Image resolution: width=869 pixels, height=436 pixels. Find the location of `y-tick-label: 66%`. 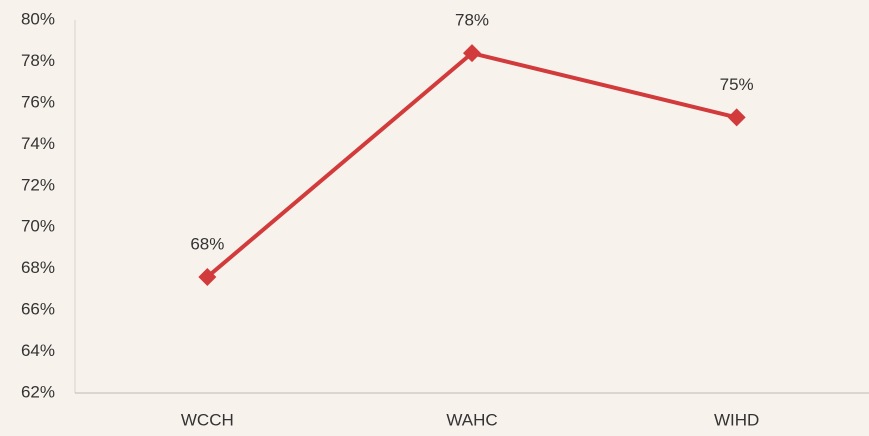

y-tick-label: 66% is located at coordinates (38, 309).